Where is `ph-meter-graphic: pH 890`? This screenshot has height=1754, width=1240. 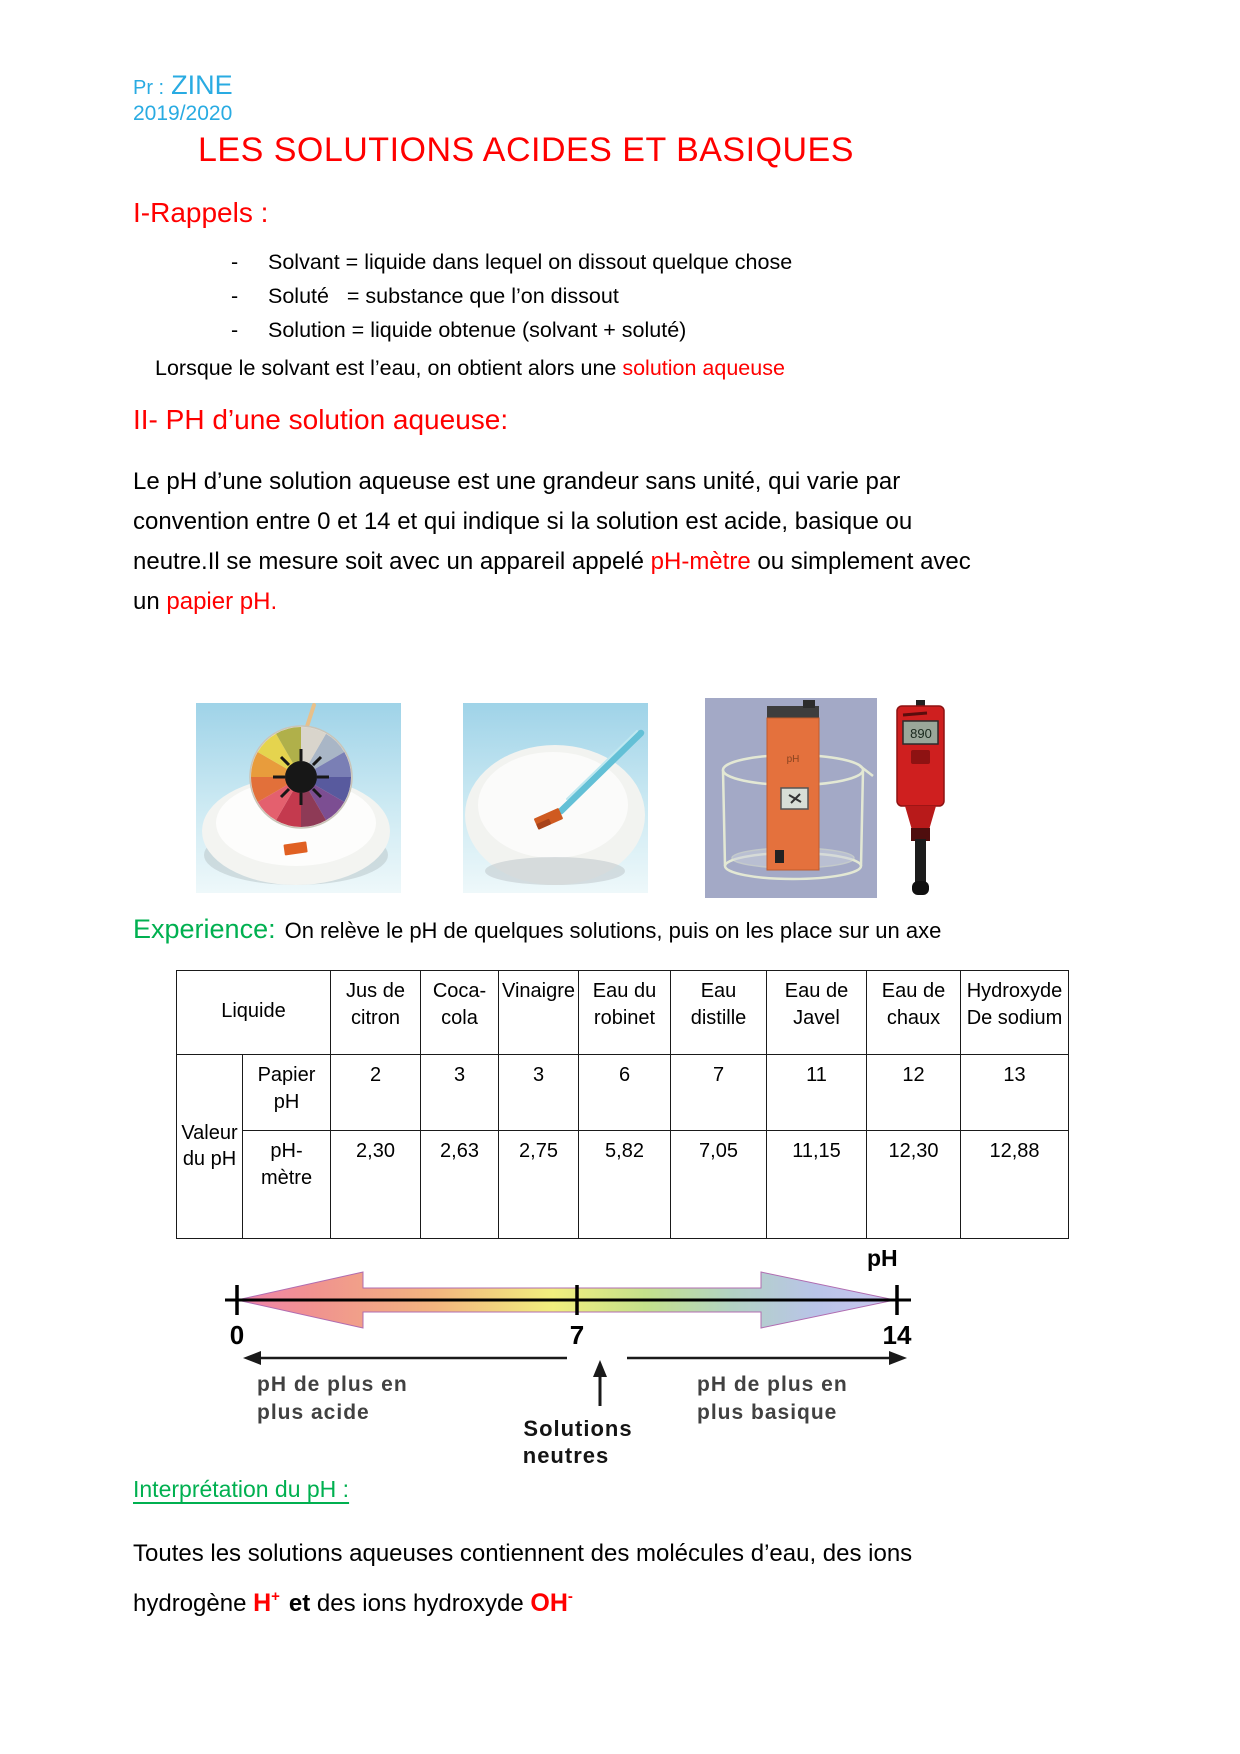
ph-meter-graphic: pH 890 is located at coordinates (825, 798).